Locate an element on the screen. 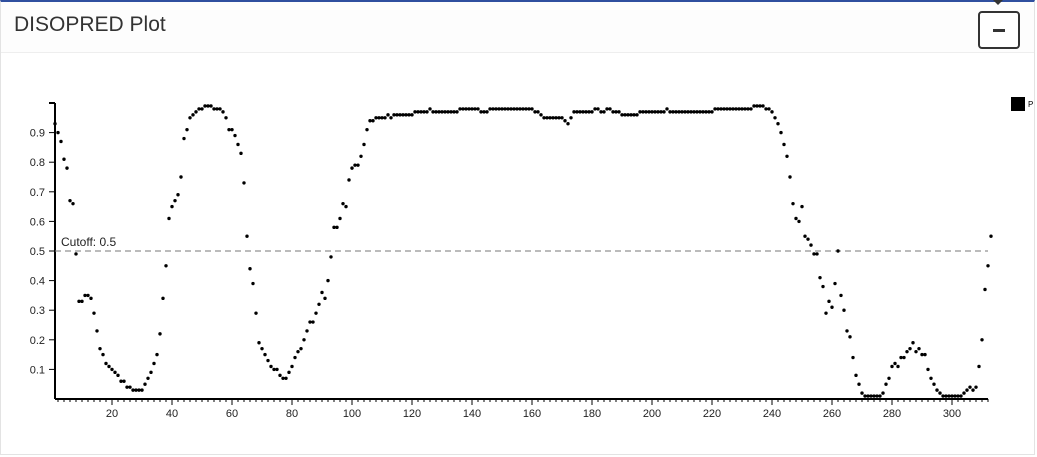 Image resolution: width=1037 pixels, height=457 pixels. x-tick-label: 100 is located at coordinates (352, 414).